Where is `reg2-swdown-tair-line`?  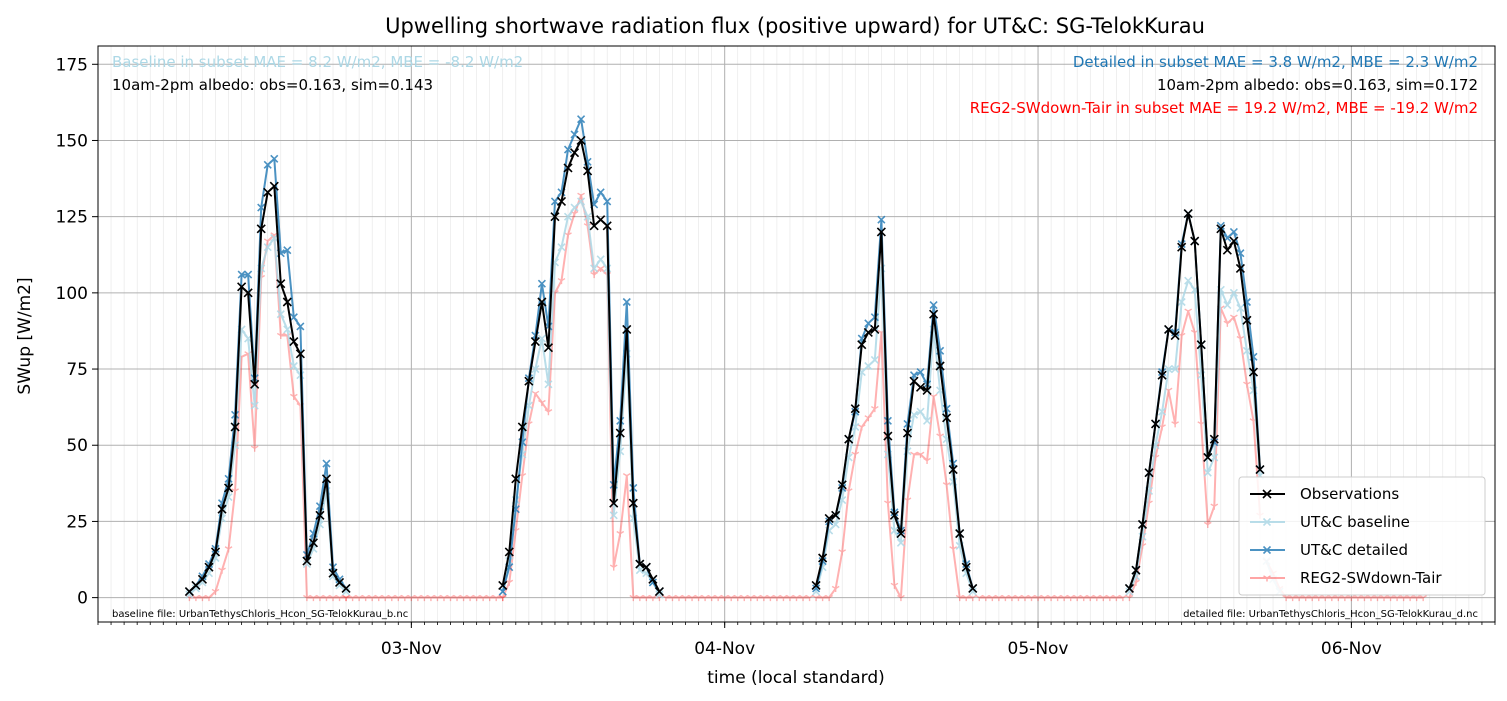
reg2-swdown-tair-line is located at coordinates (1344, 579).